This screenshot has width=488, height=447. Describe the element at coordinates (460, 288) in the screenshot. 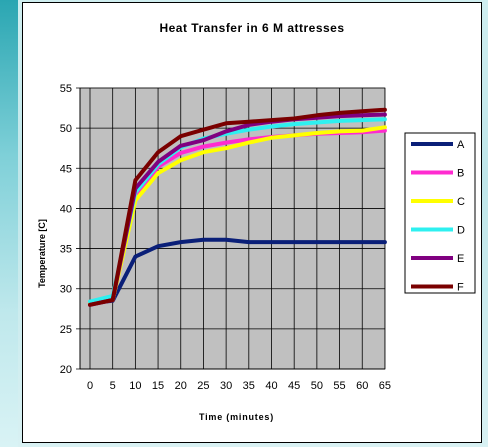

I see `legend-label-f: F` at that location.